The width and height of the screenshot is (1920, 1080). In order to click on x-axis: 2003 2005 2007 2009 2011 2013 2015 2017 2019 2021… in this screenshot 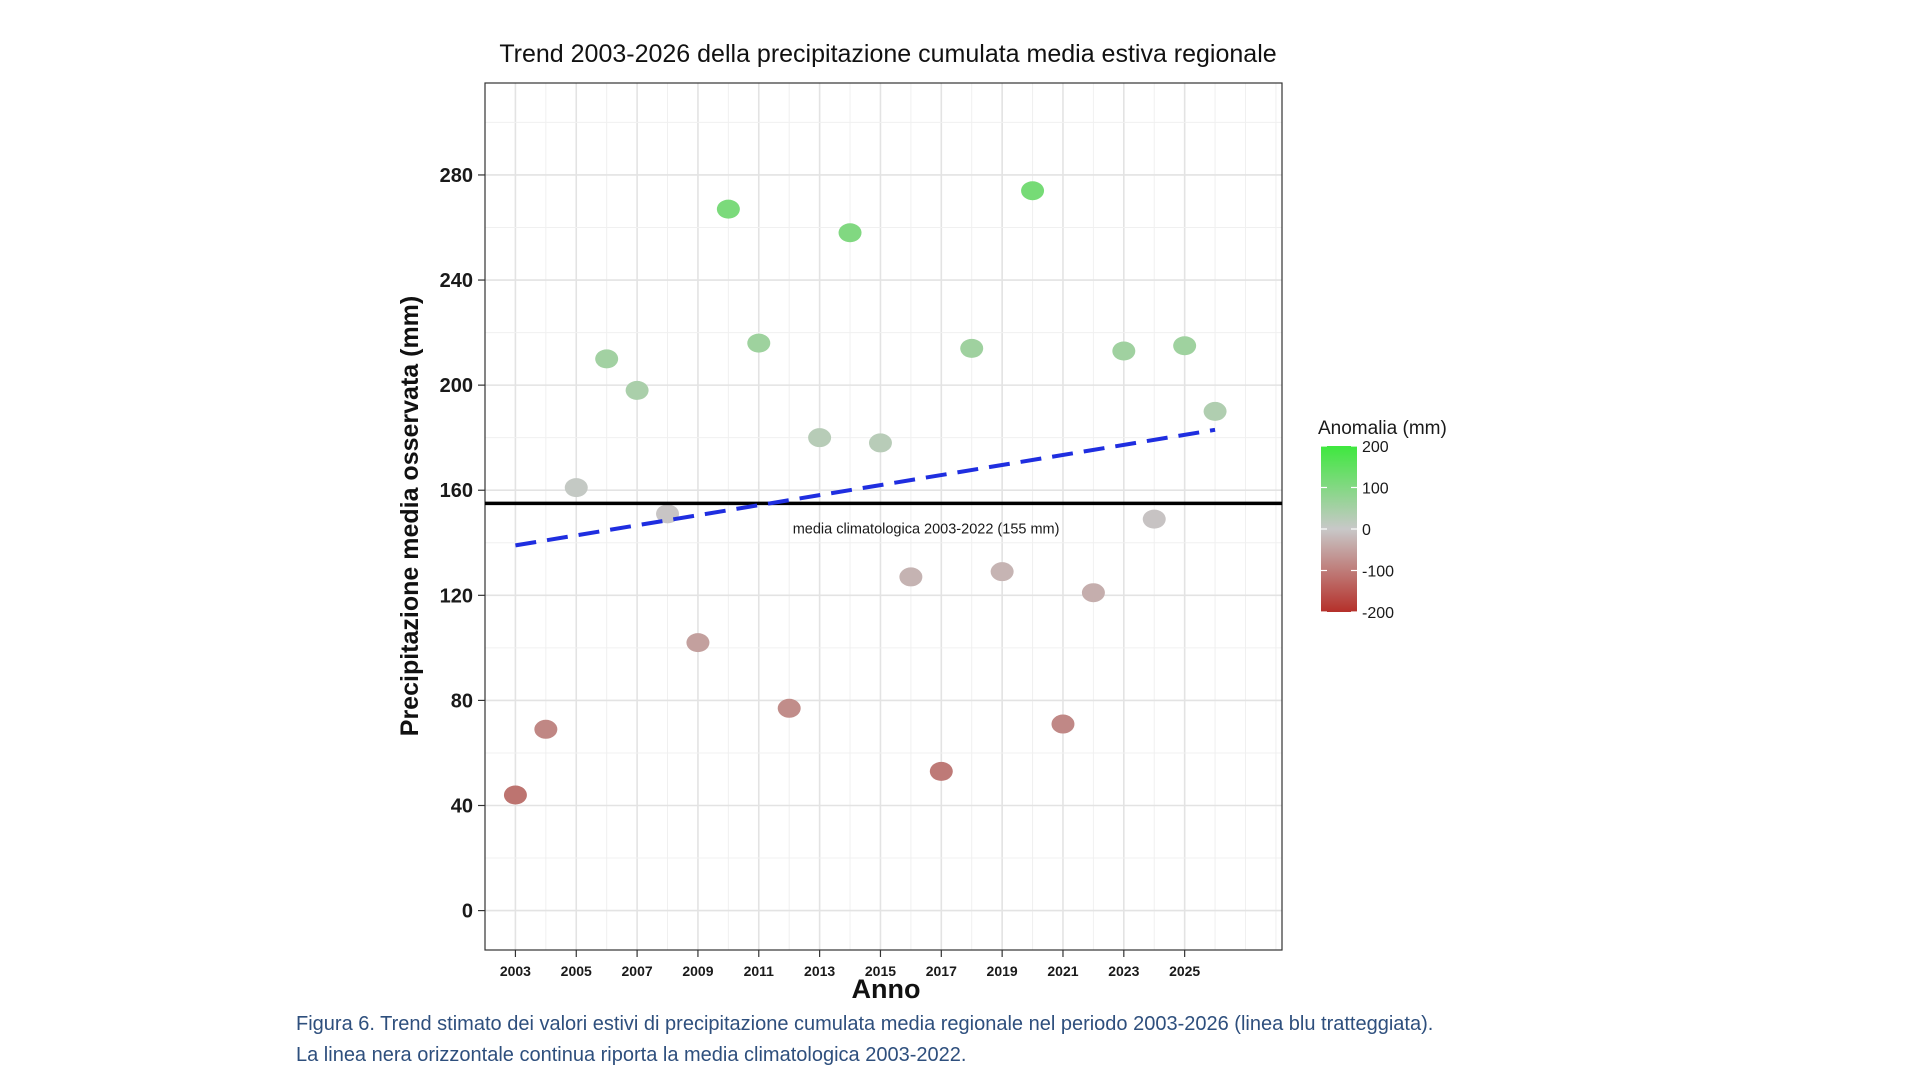, I will do `click(850, 964)`.